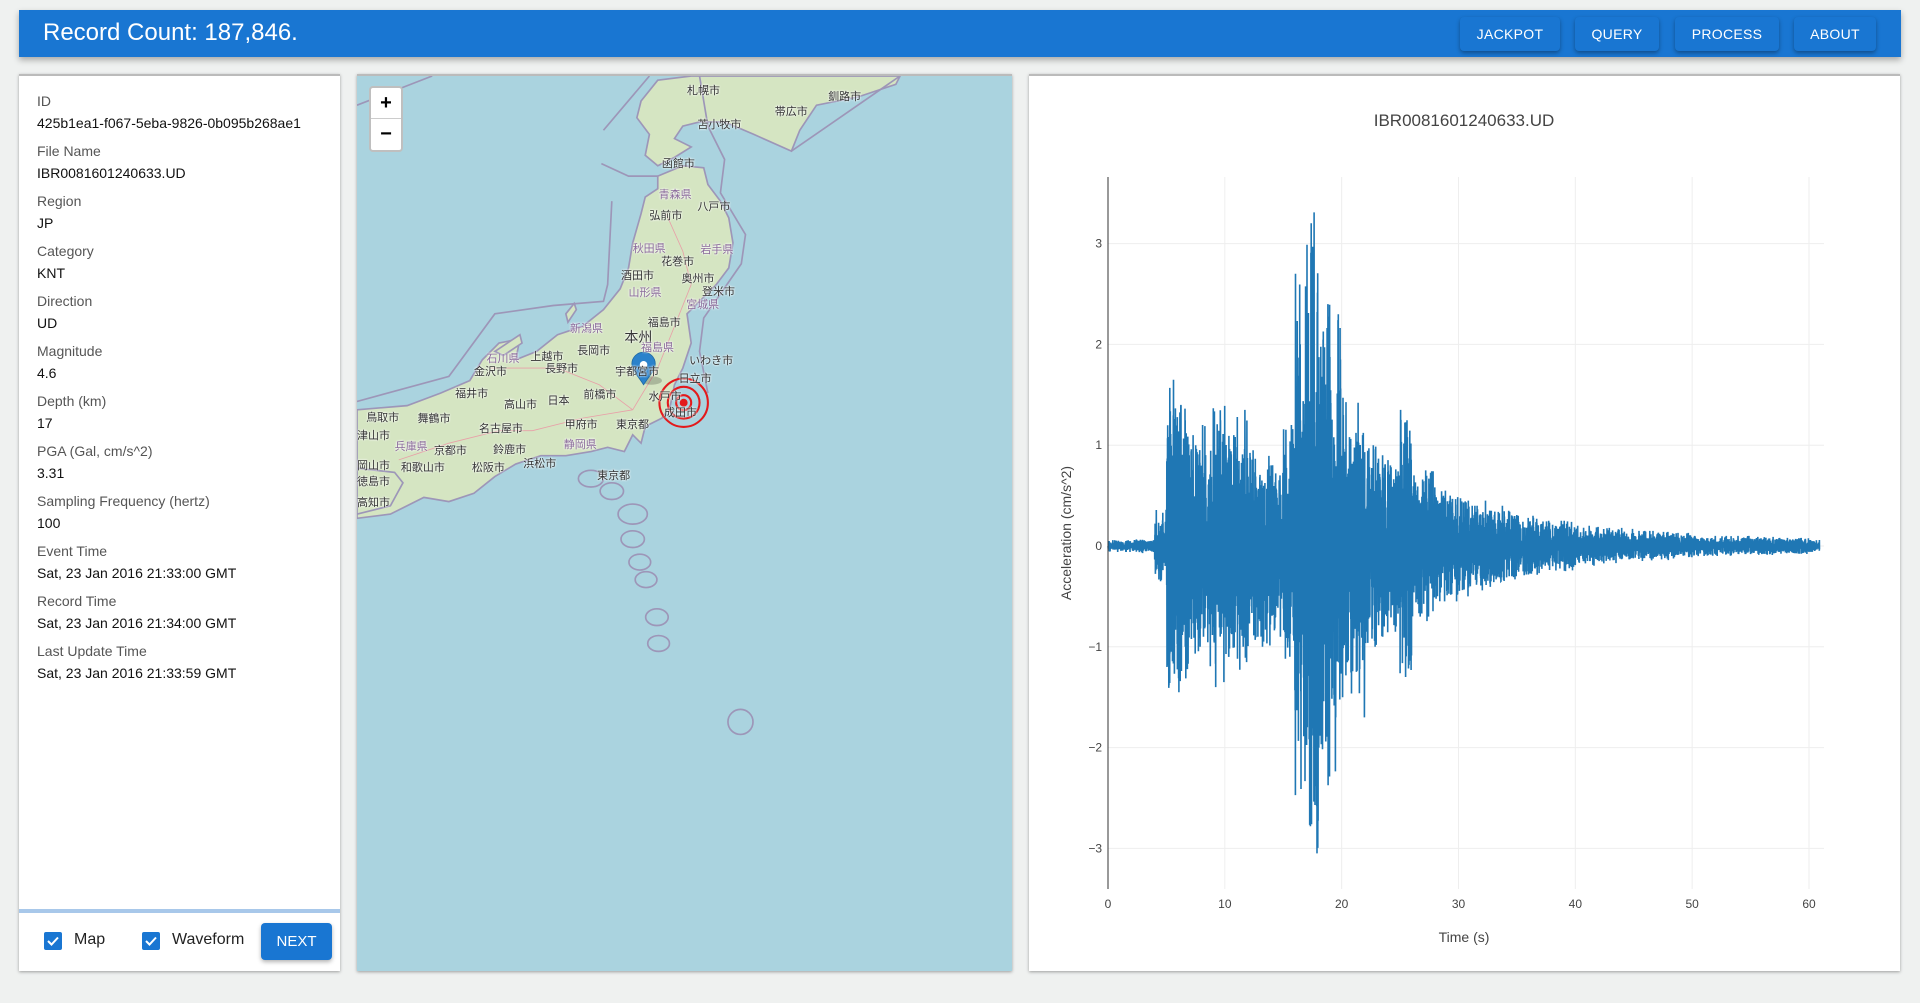 Image resolution: width=1920 pixels, height=1003 pixels. I want to click on map-place-label: 石川県, so click(503, 358).